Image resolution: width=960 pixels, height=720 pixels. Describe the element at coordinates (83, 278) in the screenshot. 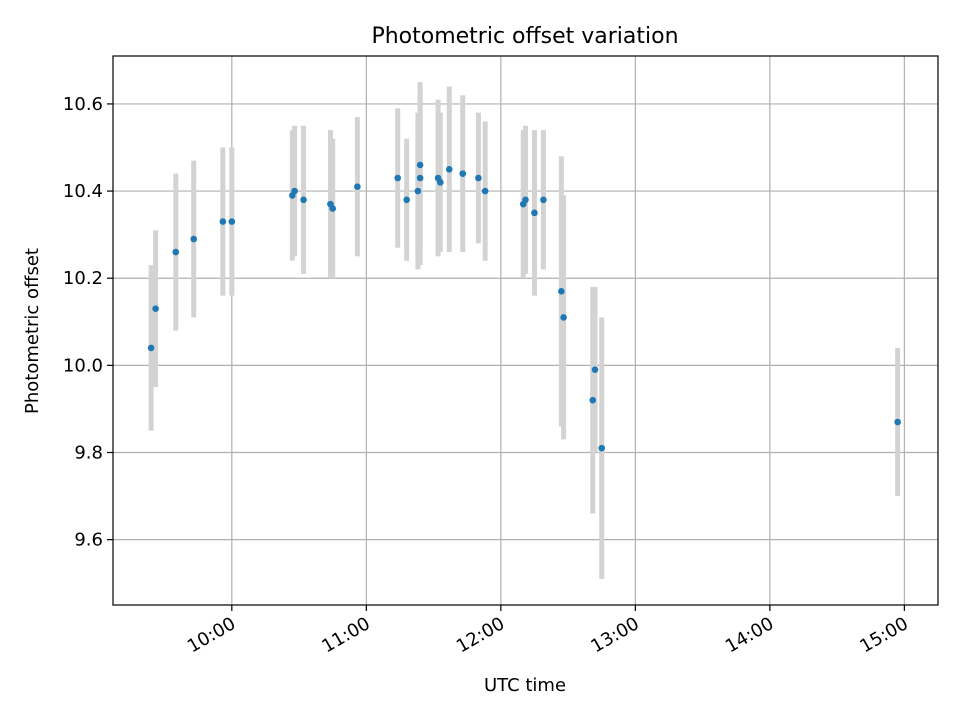

I see `y-tick-label: 10.2` at that location.